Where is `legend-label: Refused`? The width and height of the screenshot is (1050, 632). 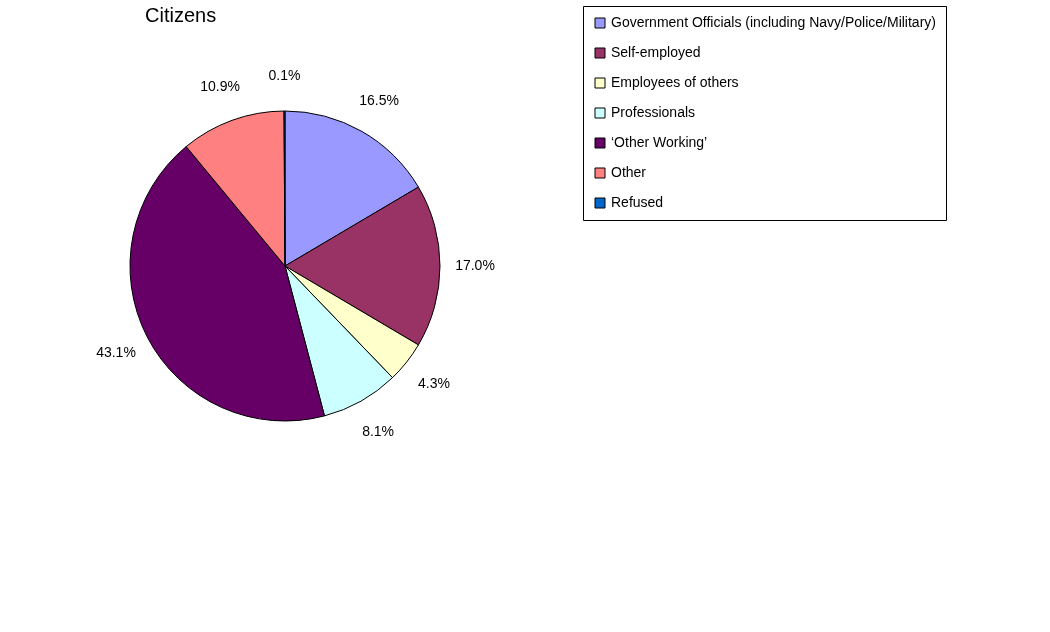 legend-label: Refused is located at coordinates (637, 202).